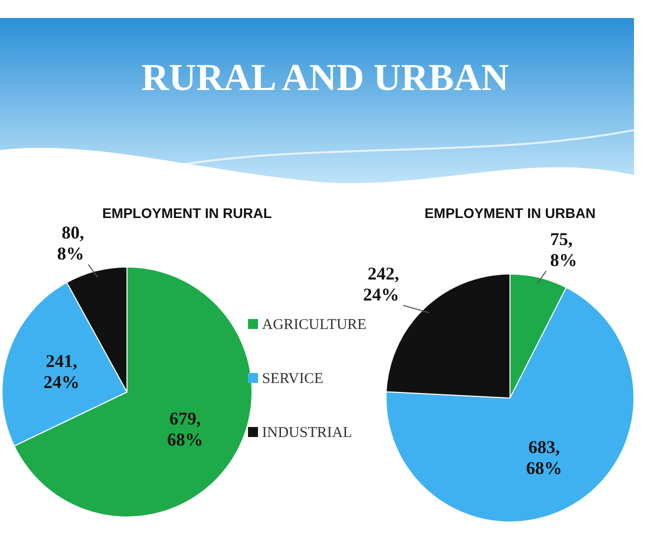 Image resolution: width=650 pixels, height=540 pixels. What do you see at coordinates (544, 457) in the screenshot?
I see `data-label: 683, 68%` at bounding box center [544, 457].